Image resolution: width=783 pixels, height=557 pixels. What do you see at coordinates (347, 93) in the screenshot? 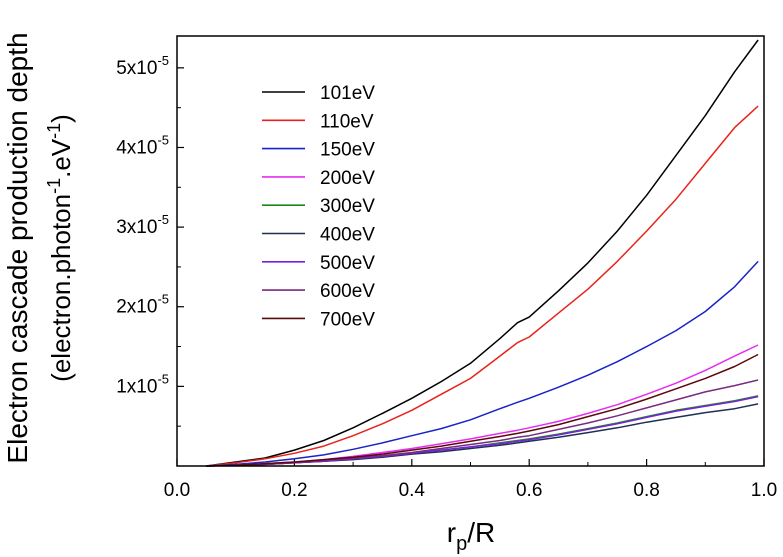
I see `legend-label: 101eV` at bounding box center [347, 93].